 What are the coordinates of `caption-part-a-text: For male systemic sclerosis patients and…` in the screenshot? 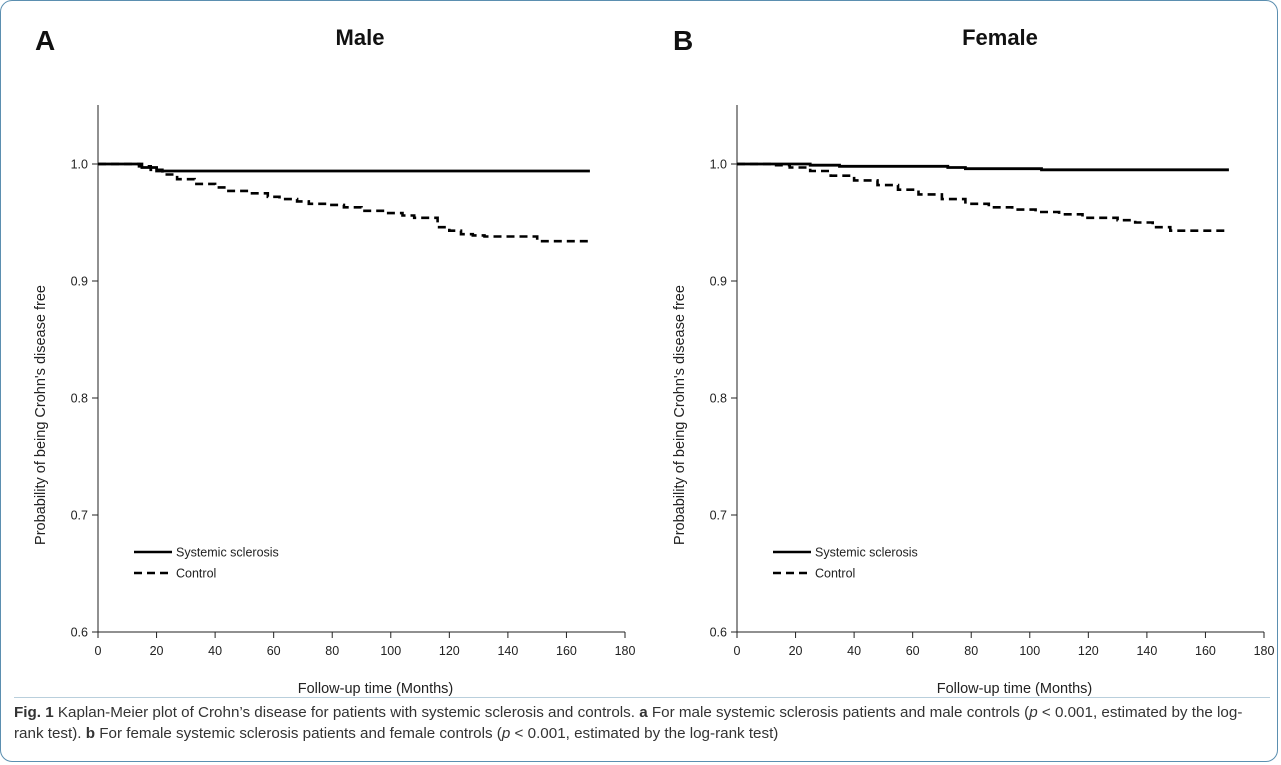 It's located at (838, 712).